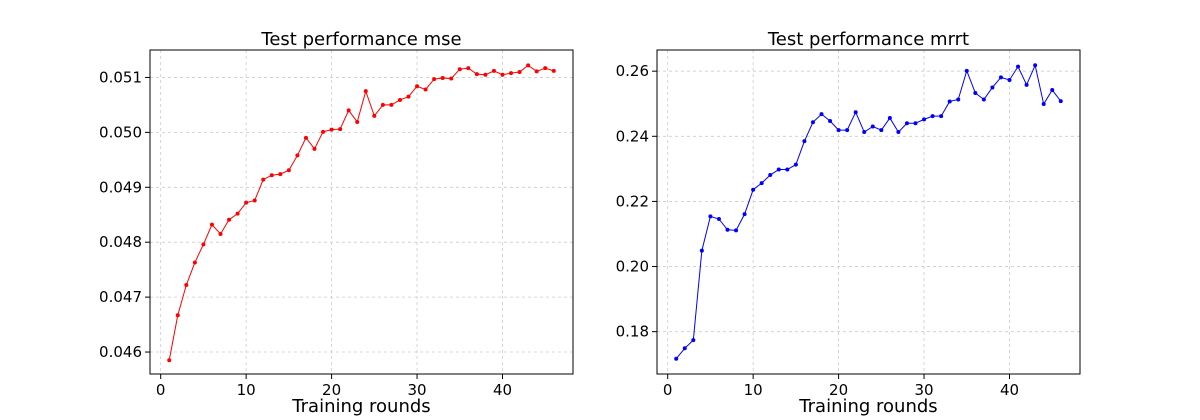  I want to click on y-tick-label: 0.047, so click(120, 297).